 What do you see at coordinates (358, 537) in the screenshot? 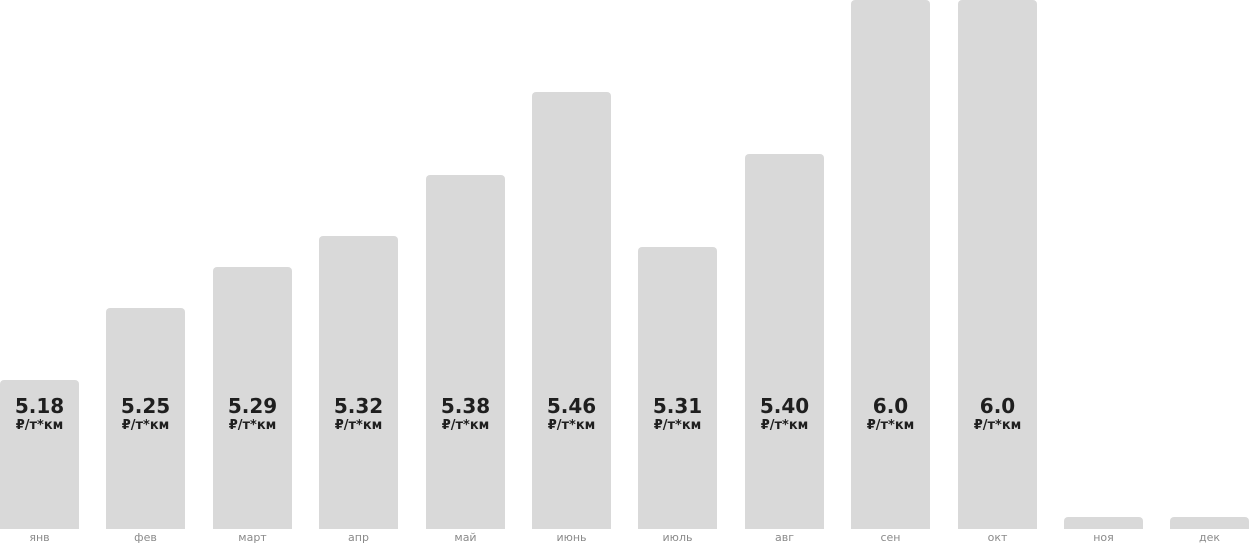
I see `category-label-4: апр` at bounding box center [358, 537].